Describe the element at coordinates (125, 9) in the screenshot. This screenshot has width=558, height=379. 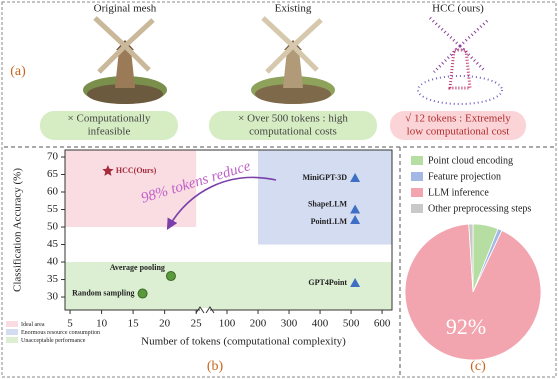
I see `image-title: Original mesh` at that location.